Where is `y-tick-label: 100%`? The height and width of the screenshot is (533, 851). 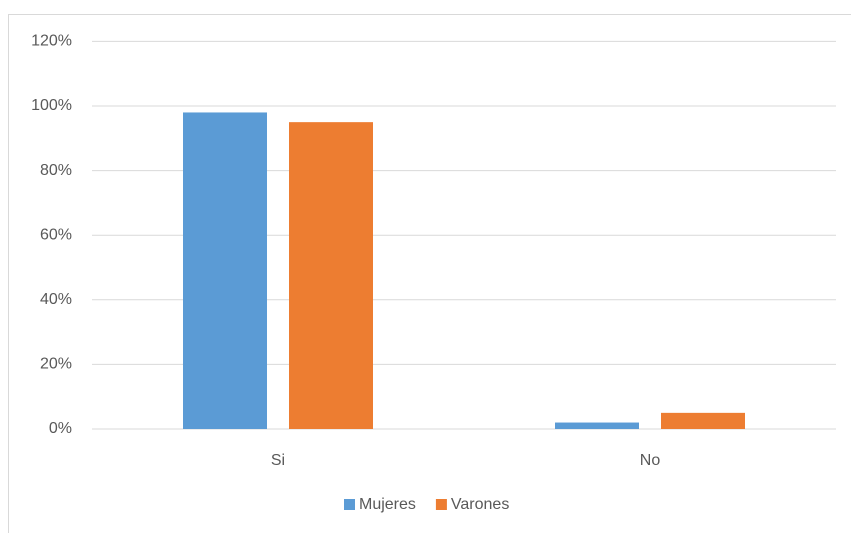 y-tick-label: 100% is located at coordinates (51, 105).